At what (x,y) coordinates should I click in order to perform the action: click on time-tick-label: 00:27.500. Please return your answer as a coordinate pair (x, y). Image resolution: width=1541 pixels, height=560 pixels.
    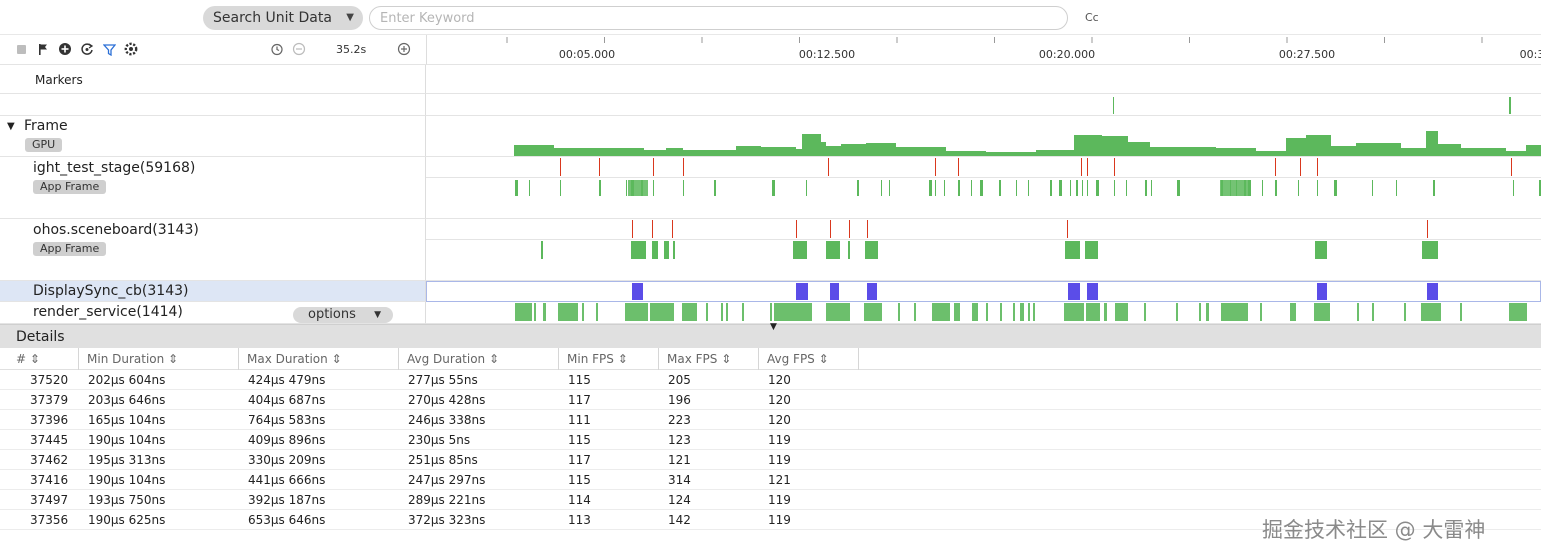
    Looking at the image, I should click on (1307, 54).